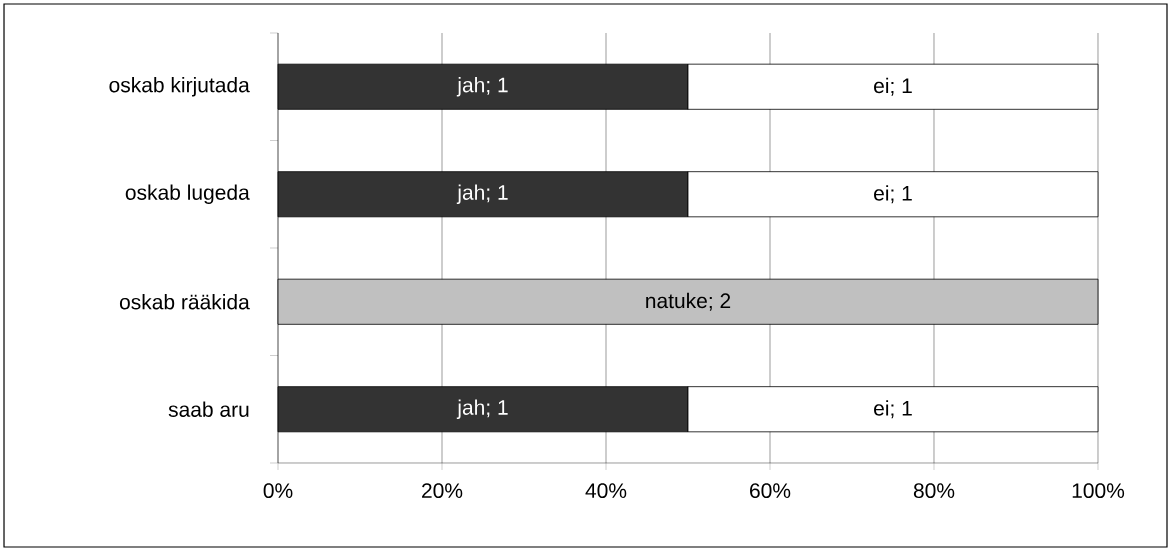 The height and width of the screenshot is (551, 1171). What do you see at coordinates (187, 194) in the screenshot?
I see `y-tick-label: oskab lugeda` at bounding box center [187, 194].